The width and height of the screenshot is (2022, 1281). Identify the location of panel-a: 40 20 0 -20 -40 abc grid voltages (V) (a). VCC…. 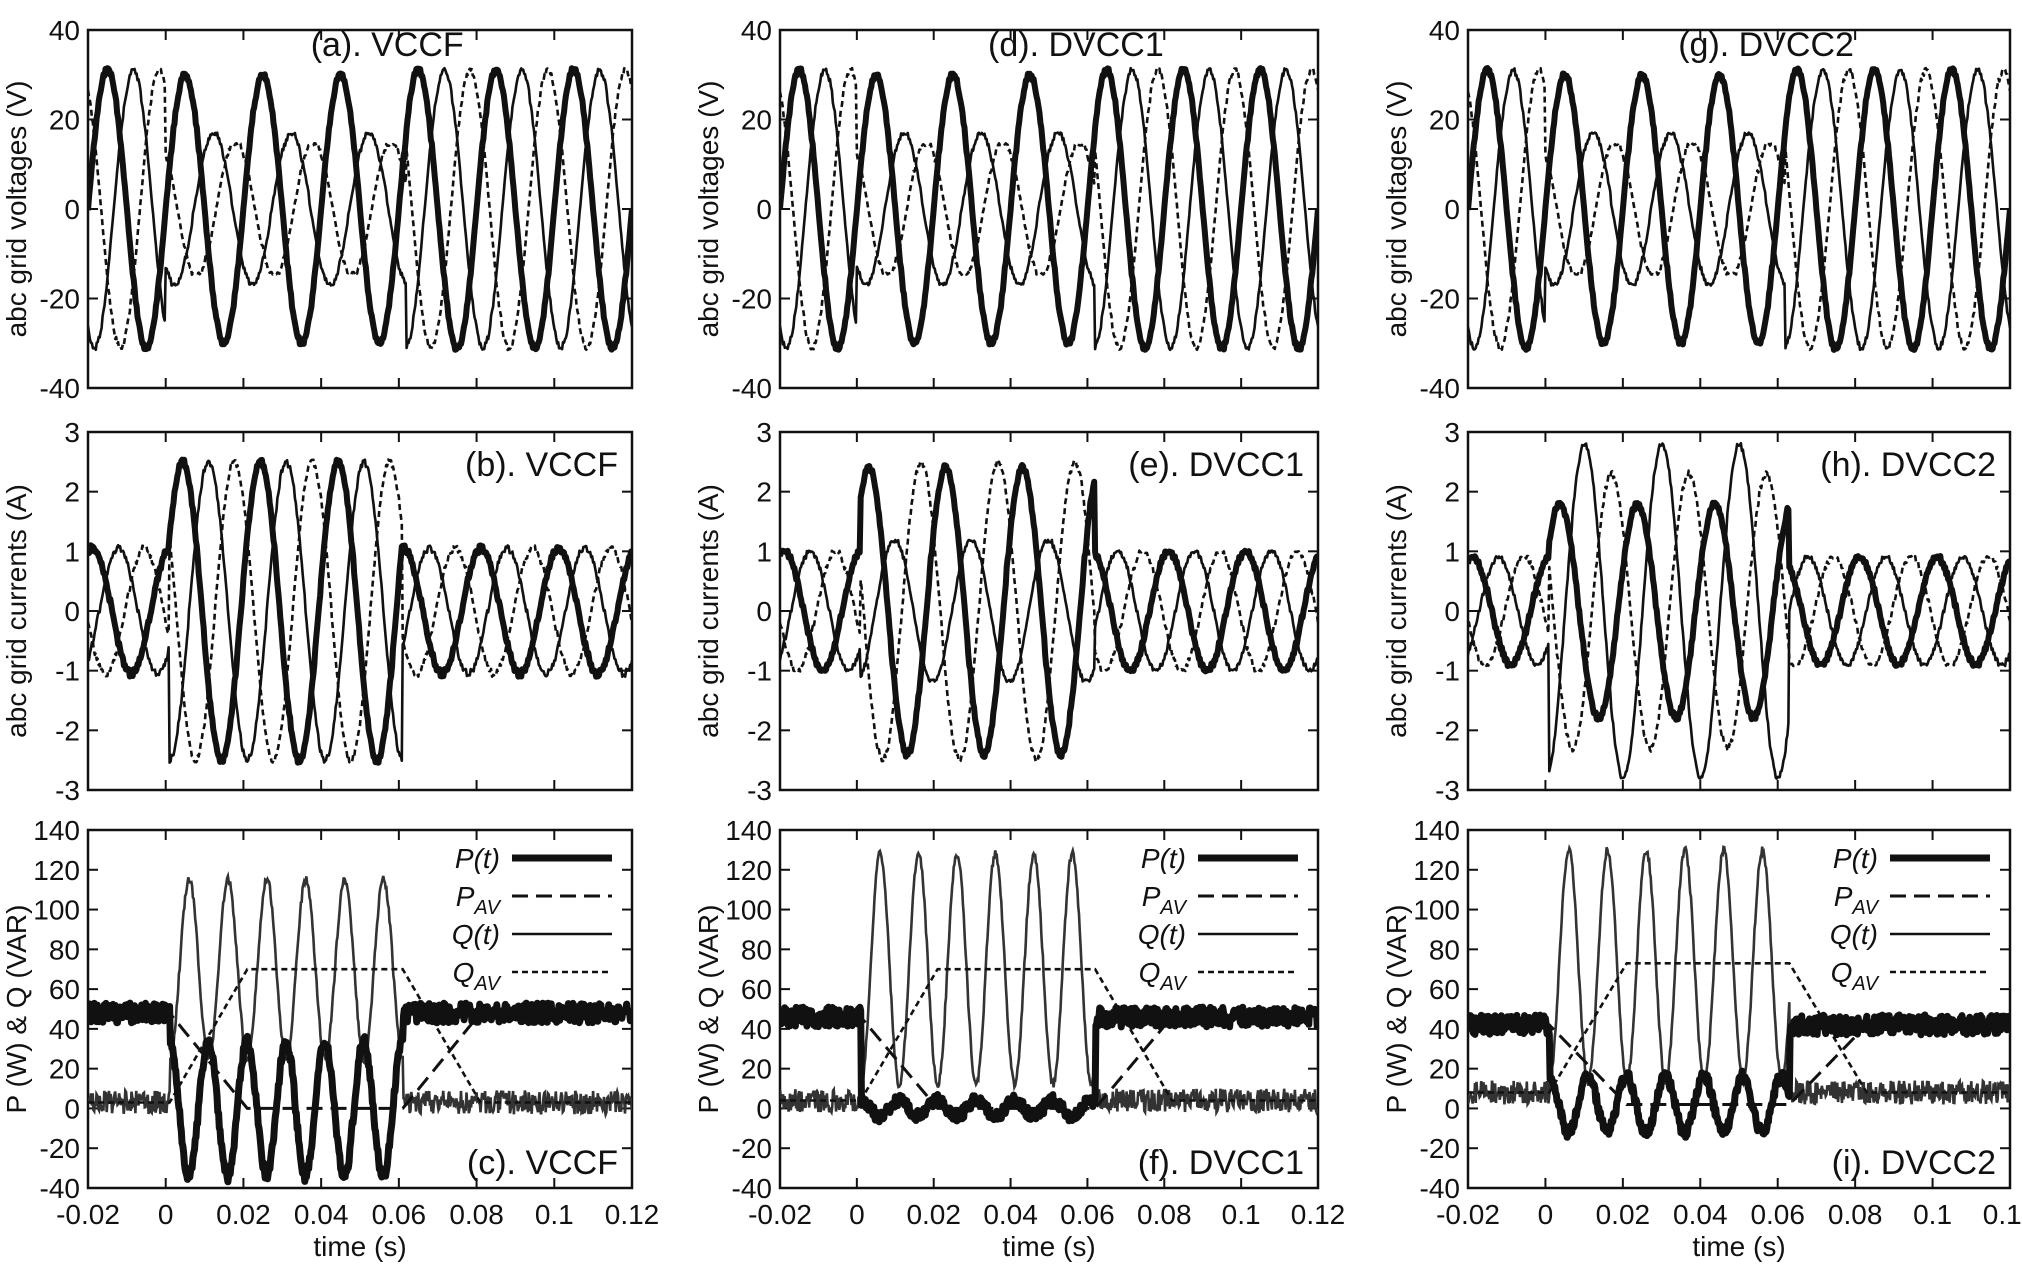
(317, 209).